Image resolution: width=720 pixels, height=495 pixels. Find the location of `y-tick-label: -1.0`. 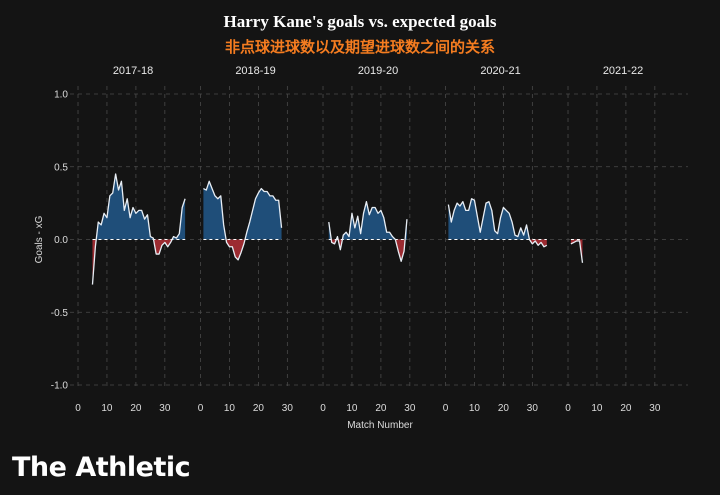

y-tick-label: -1.0 is located at coordinates (60, 386).